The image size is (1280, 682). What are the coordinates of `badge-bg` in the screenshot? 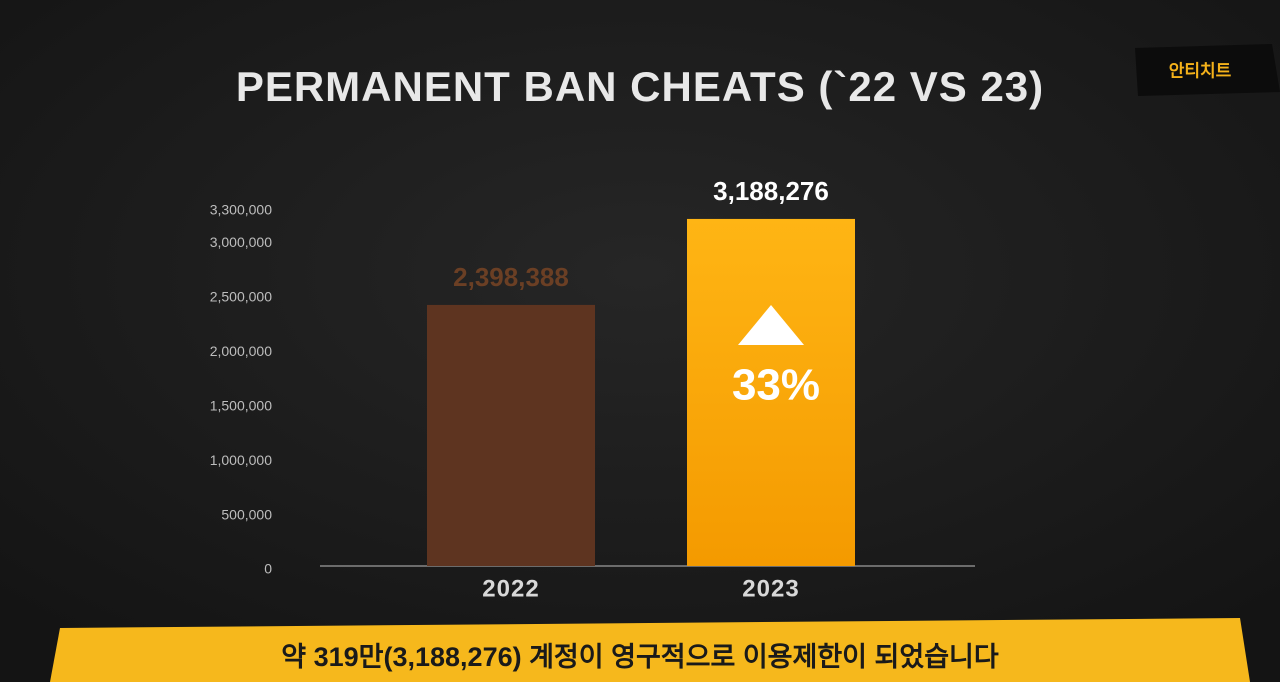 It's located at (1207, 70).